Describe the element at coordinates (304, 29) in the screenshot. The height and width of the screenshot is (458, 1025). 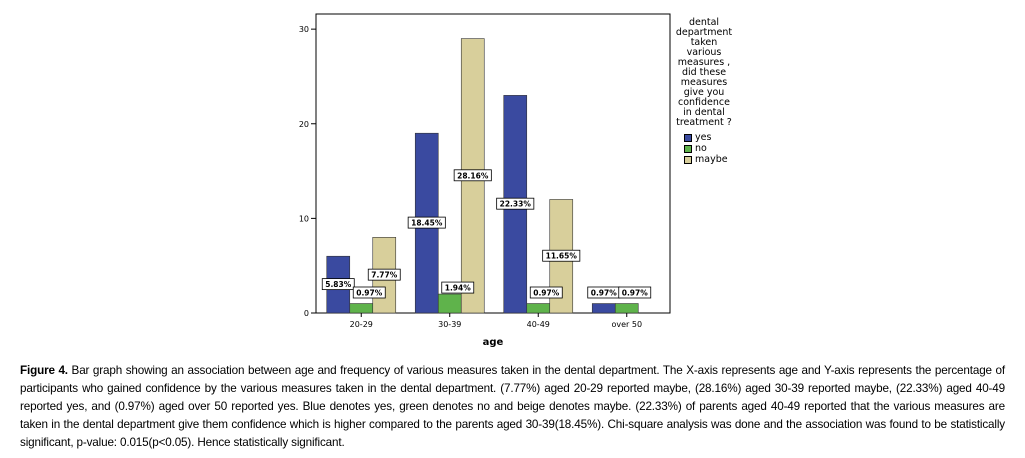
I see `y-tick-label: 30` at that location.